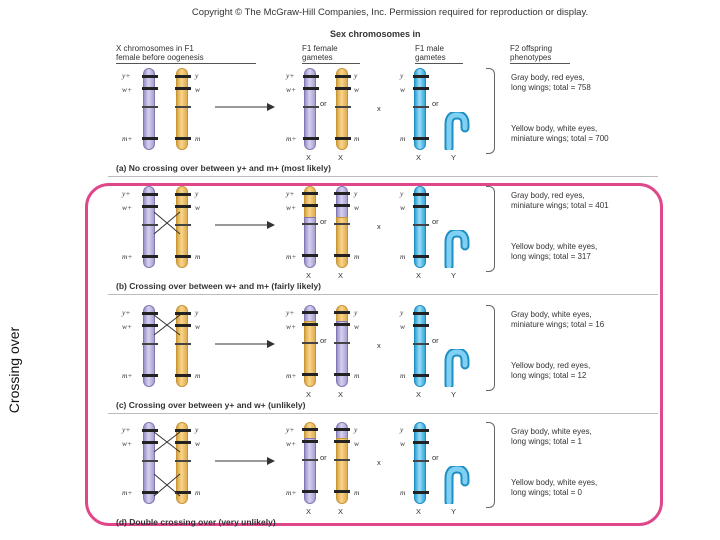 The height and width of the screenshot is (540, 720). Describe the element at coordinates (560, 205) in the screenshot. I see `phenotype-line: miniature wings; total = 401` at that location.